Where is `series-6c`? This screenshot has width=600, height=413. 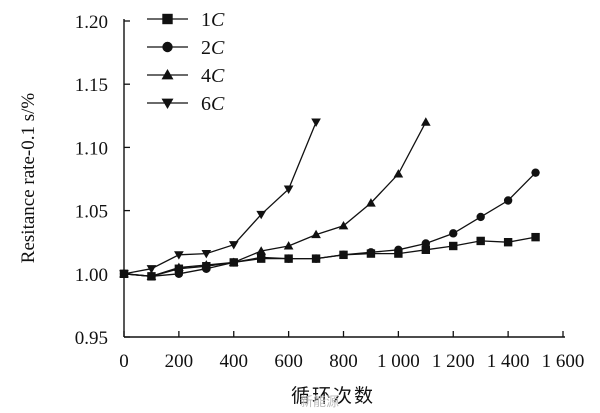
series-6c is located at coordinates (220, 198).